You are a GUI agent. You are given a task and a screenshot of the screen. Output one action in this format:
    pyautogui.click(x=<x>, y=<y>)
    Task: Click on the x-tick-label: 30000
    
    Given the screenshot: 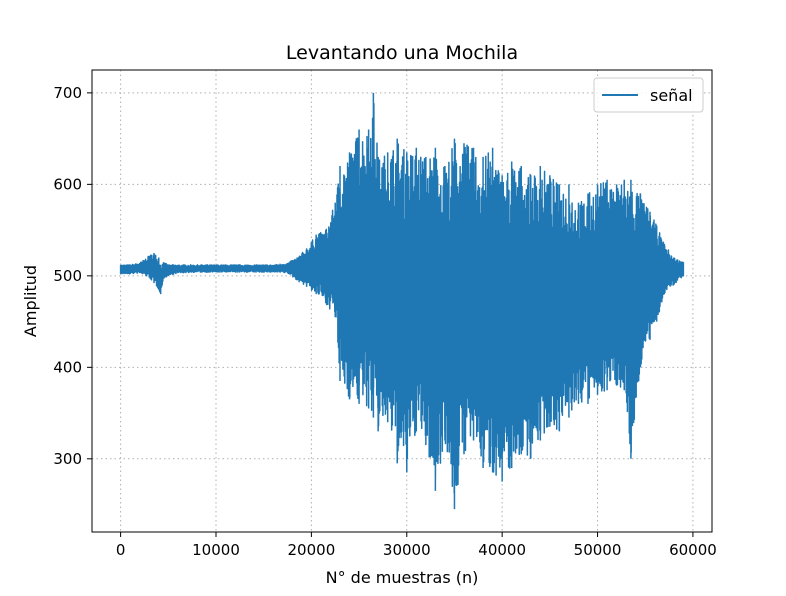 What is the action you would take?
    pyautogui.click(x=407, y=550)
    